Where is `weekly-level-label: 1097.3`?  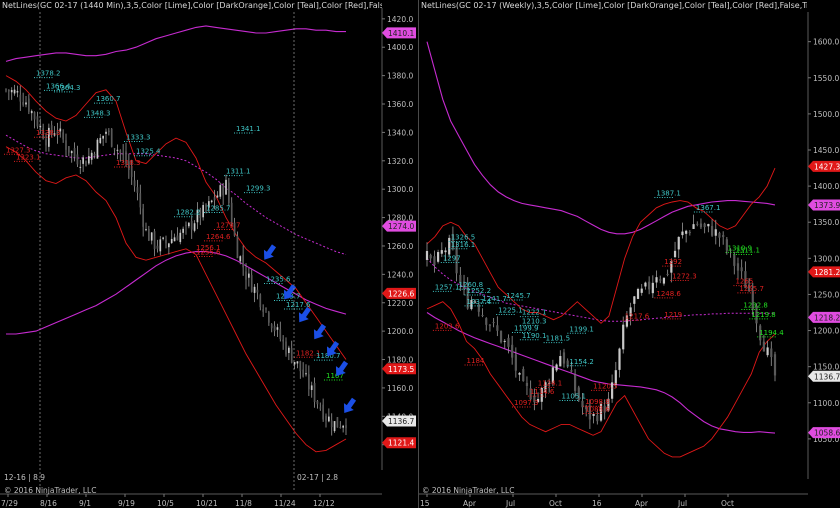 weekly-level-label: 1097.3 is located at coordinates (526, 403).